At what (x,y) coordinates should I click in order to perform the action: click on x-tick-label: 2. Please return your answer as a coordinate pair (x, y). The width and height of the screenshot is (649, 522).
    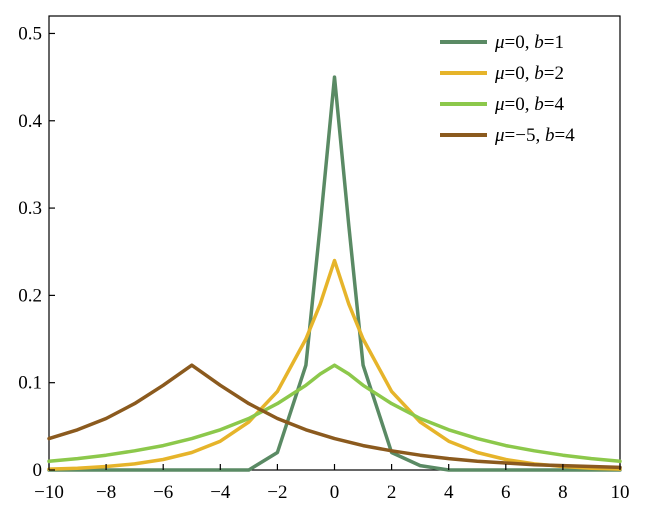
    Looking at the image, I should click on (392, 492).